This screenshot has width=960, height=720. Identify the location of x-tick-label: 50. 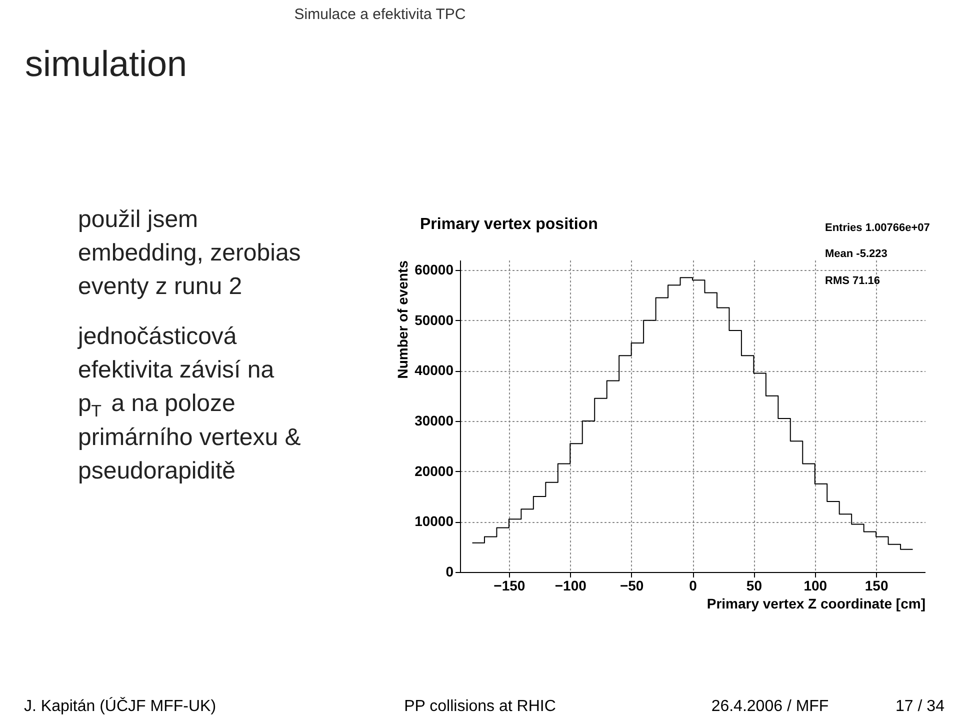
(754, 586).